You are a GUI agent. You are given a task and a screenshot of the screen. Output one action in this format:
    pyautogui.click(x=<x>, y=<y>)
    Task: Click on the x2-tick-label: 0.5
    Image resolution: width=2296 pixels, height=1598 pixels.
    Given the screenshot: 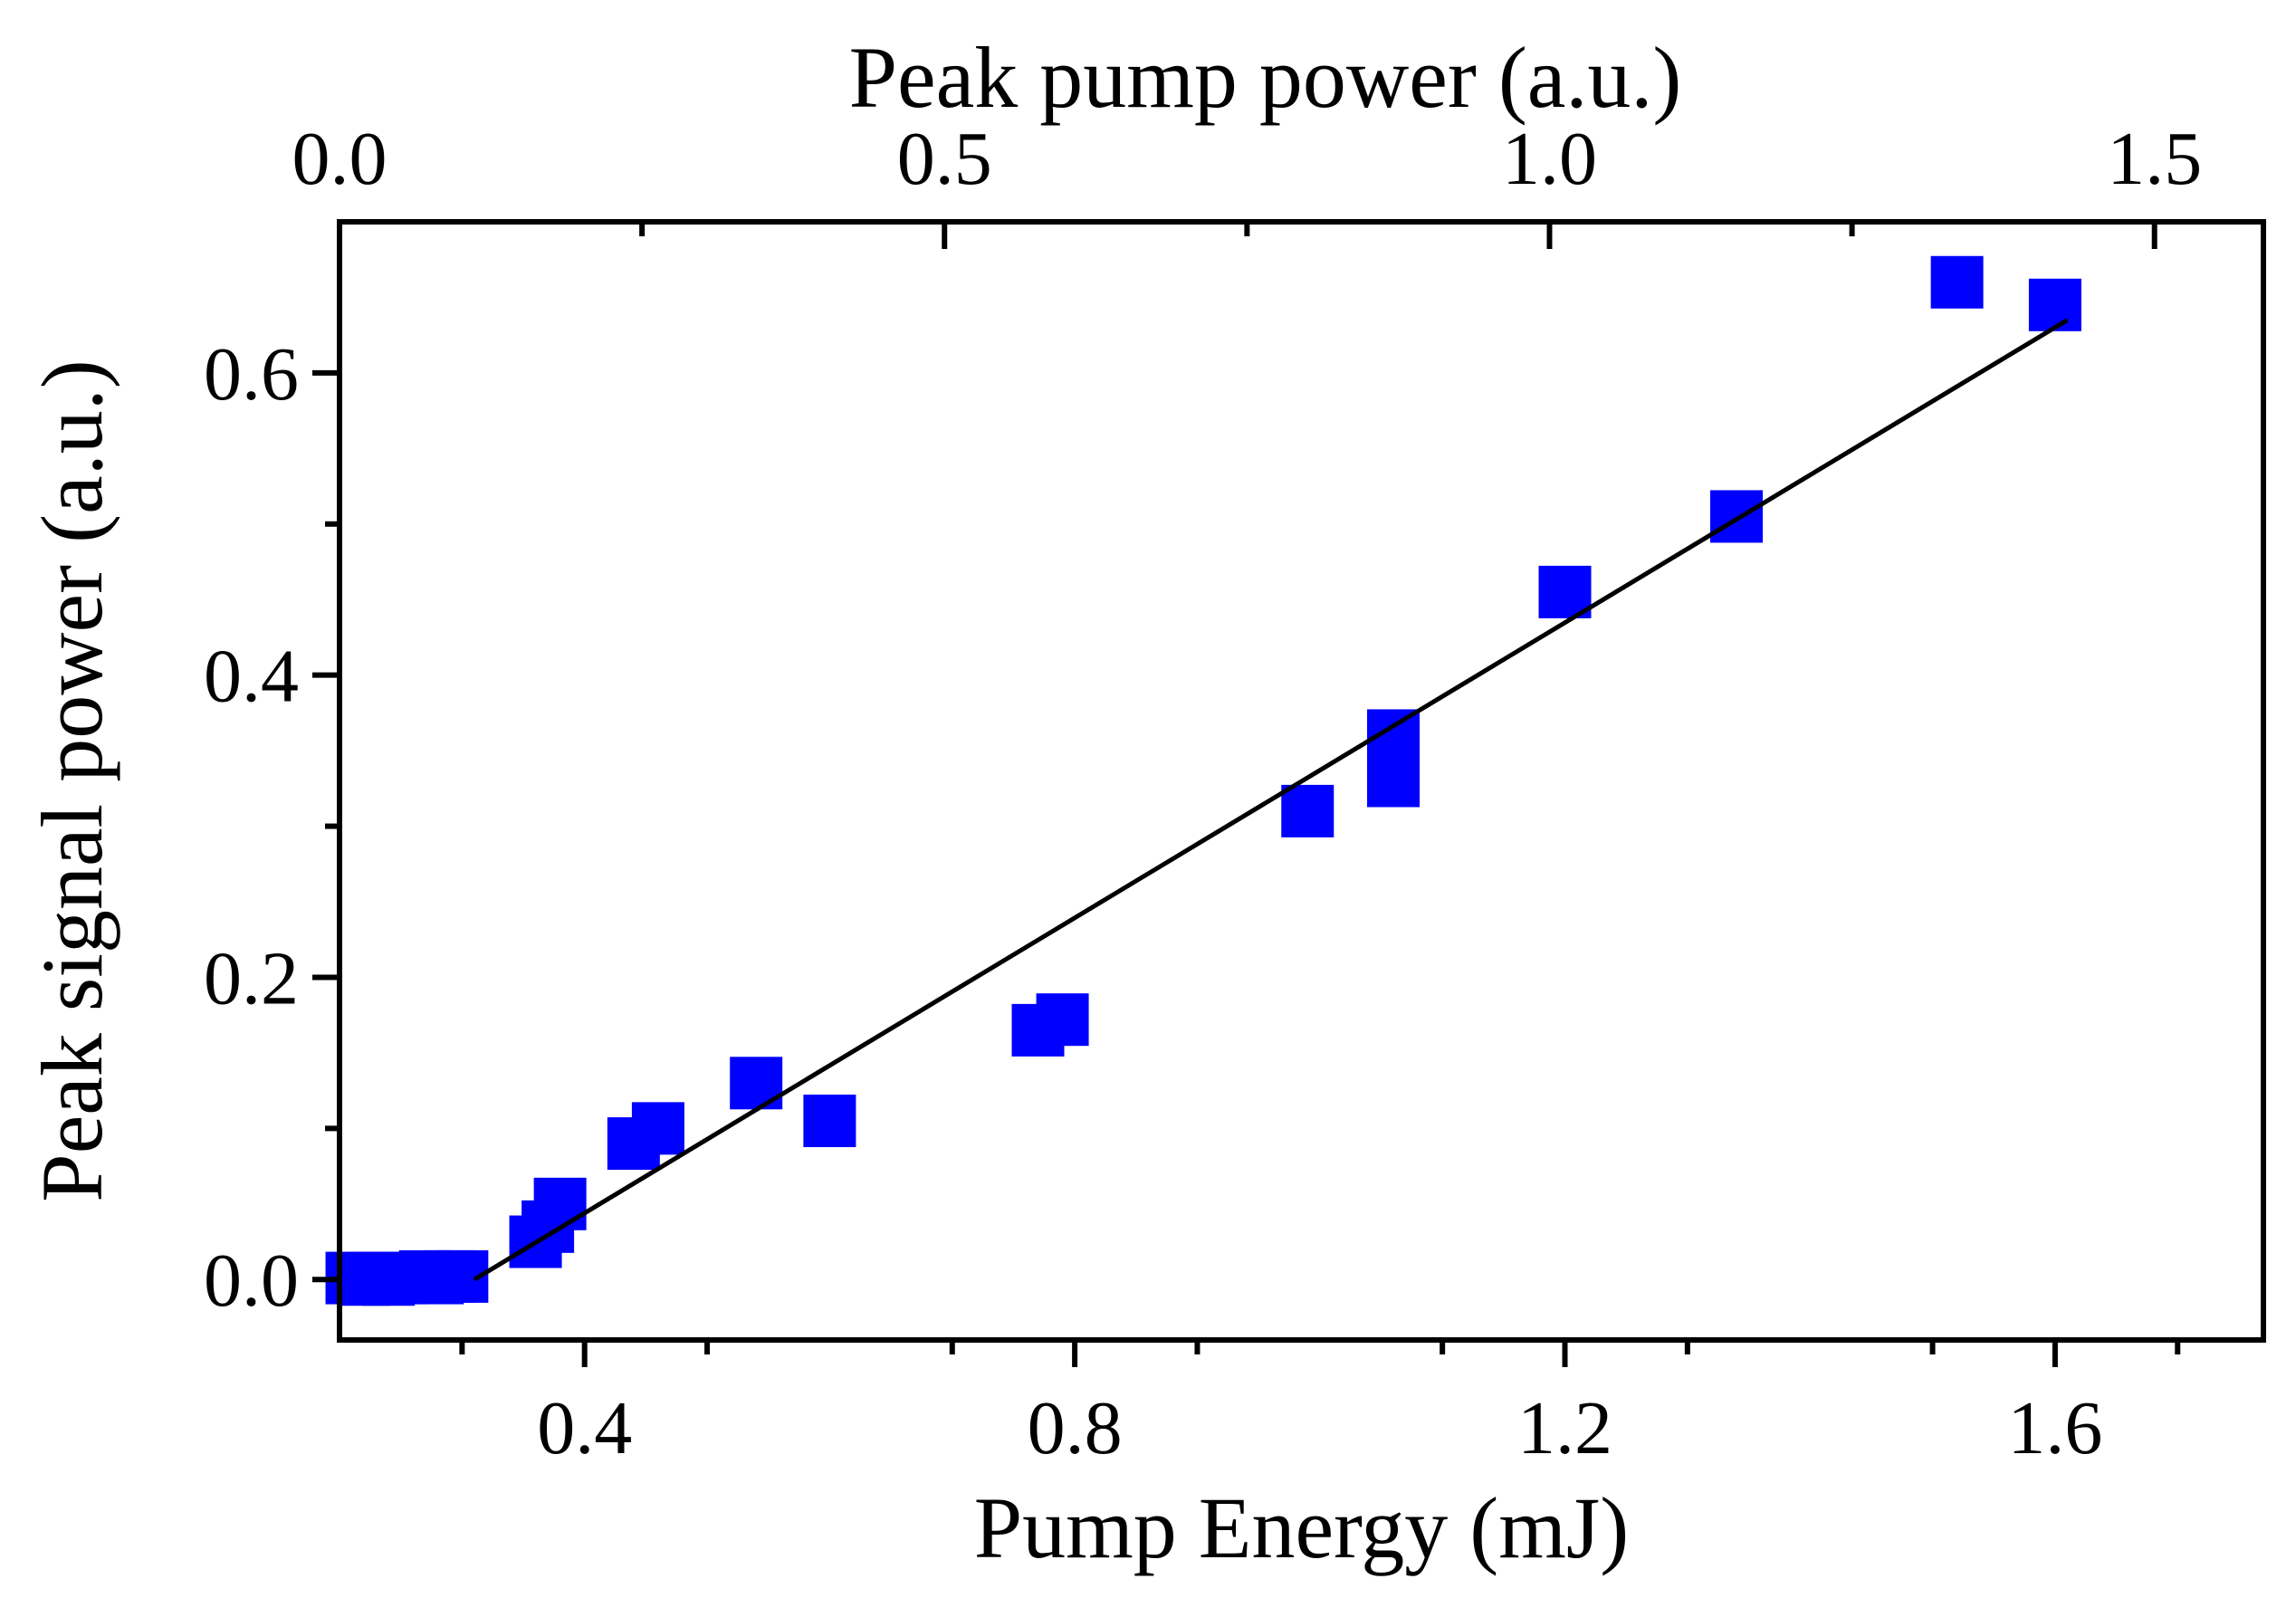 What is the action you would take?
    pyautogui.click(x=945, y=159)
    